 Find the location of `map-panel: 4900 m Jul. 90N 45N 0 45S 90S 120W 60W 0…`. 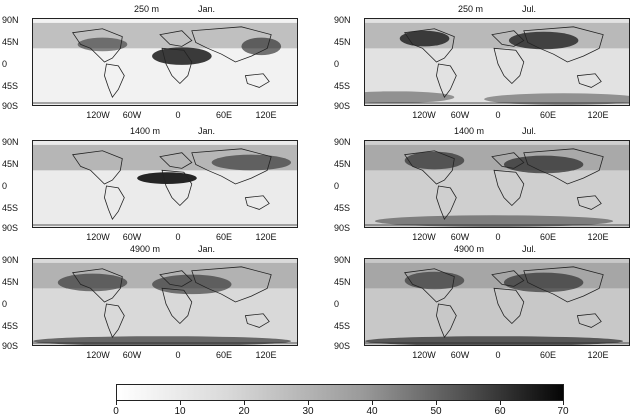

map-panel: 4900 m Jul. 90N 45N 0 45S 90S 120W 60W 0… is located at coordinates (484, 305).